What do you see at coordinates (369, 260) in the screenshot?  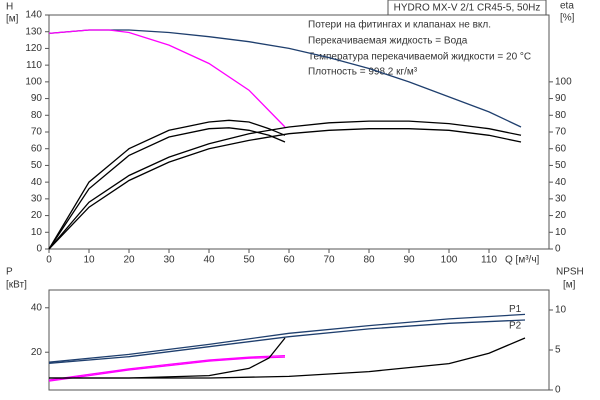 I see `x-tick-label: 80` at bounding box center [369, 260].